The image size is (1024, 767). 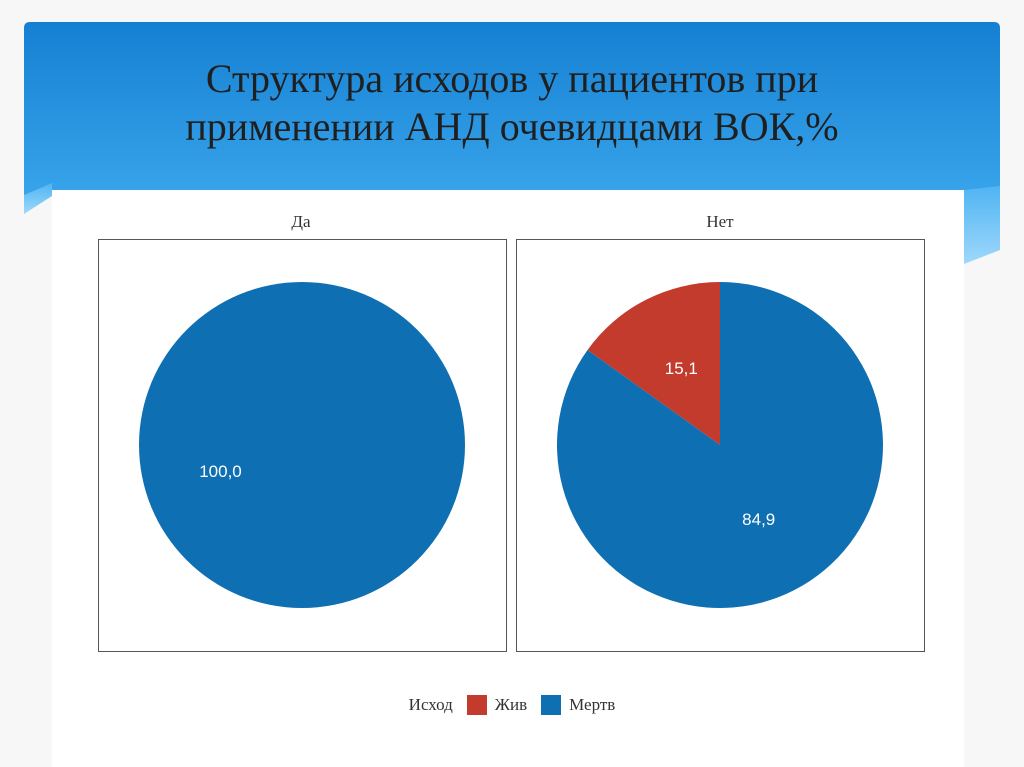 What do you see at coordinates (512, 78) in the screenshot?
I see `slide-title-line-1: Структура исходов у пациентов при` at bounding box center [512, 78].